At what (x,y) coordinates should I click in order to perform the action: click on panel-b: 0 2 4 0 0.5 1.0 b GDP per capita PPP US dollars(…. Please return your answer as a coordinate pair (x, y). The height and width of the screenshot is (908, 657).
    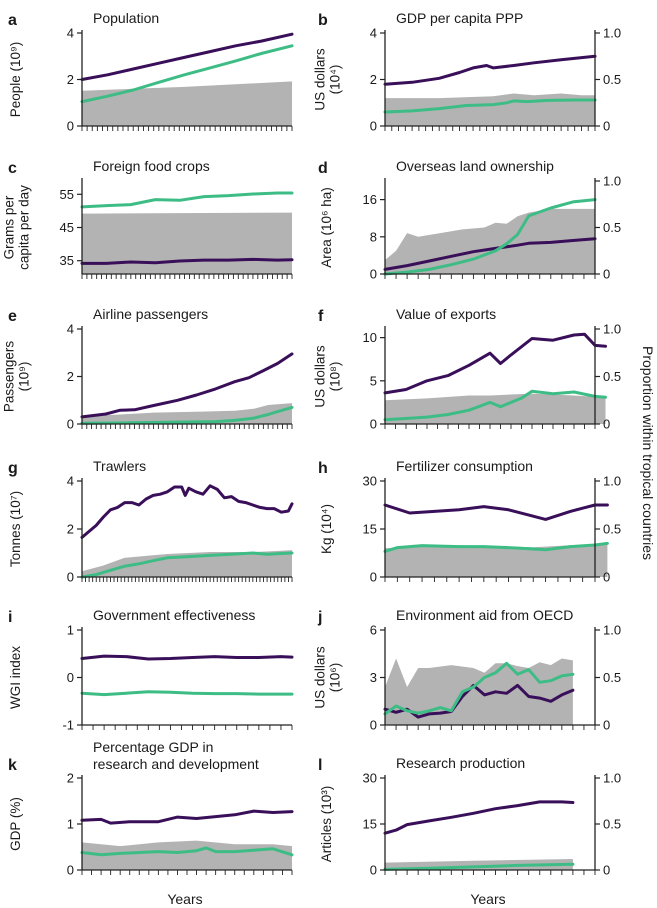
    Looking at the image, I should click on (467, 72).